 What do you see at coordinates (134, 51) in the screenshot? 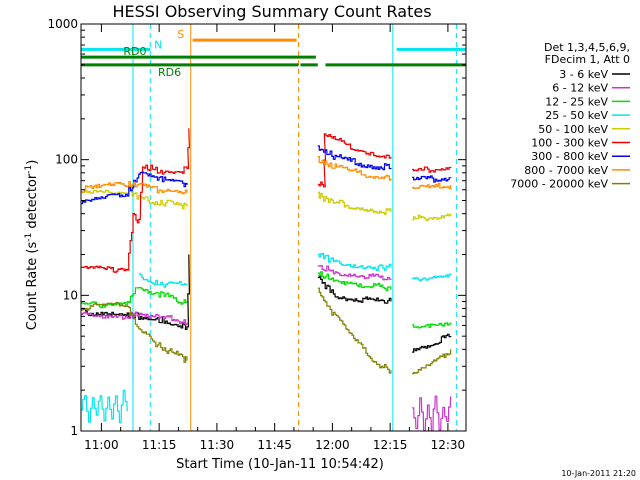
I see `bar-label-RD0: RD0` at bounding box center [134, 51].